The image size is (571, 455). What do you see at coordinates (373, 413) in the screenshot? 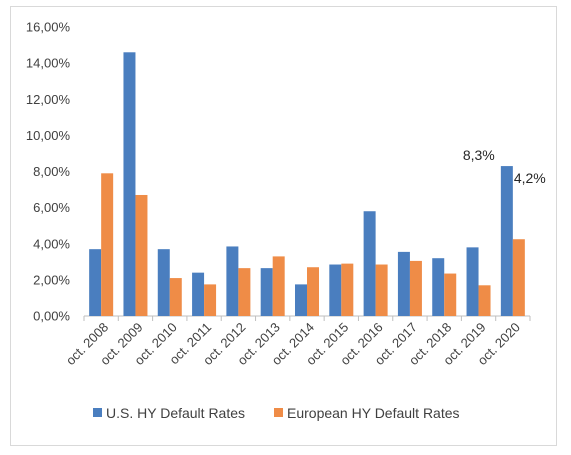
I see `legend-label-europe: European HY Default Rates` at bounding box center [373, 413].